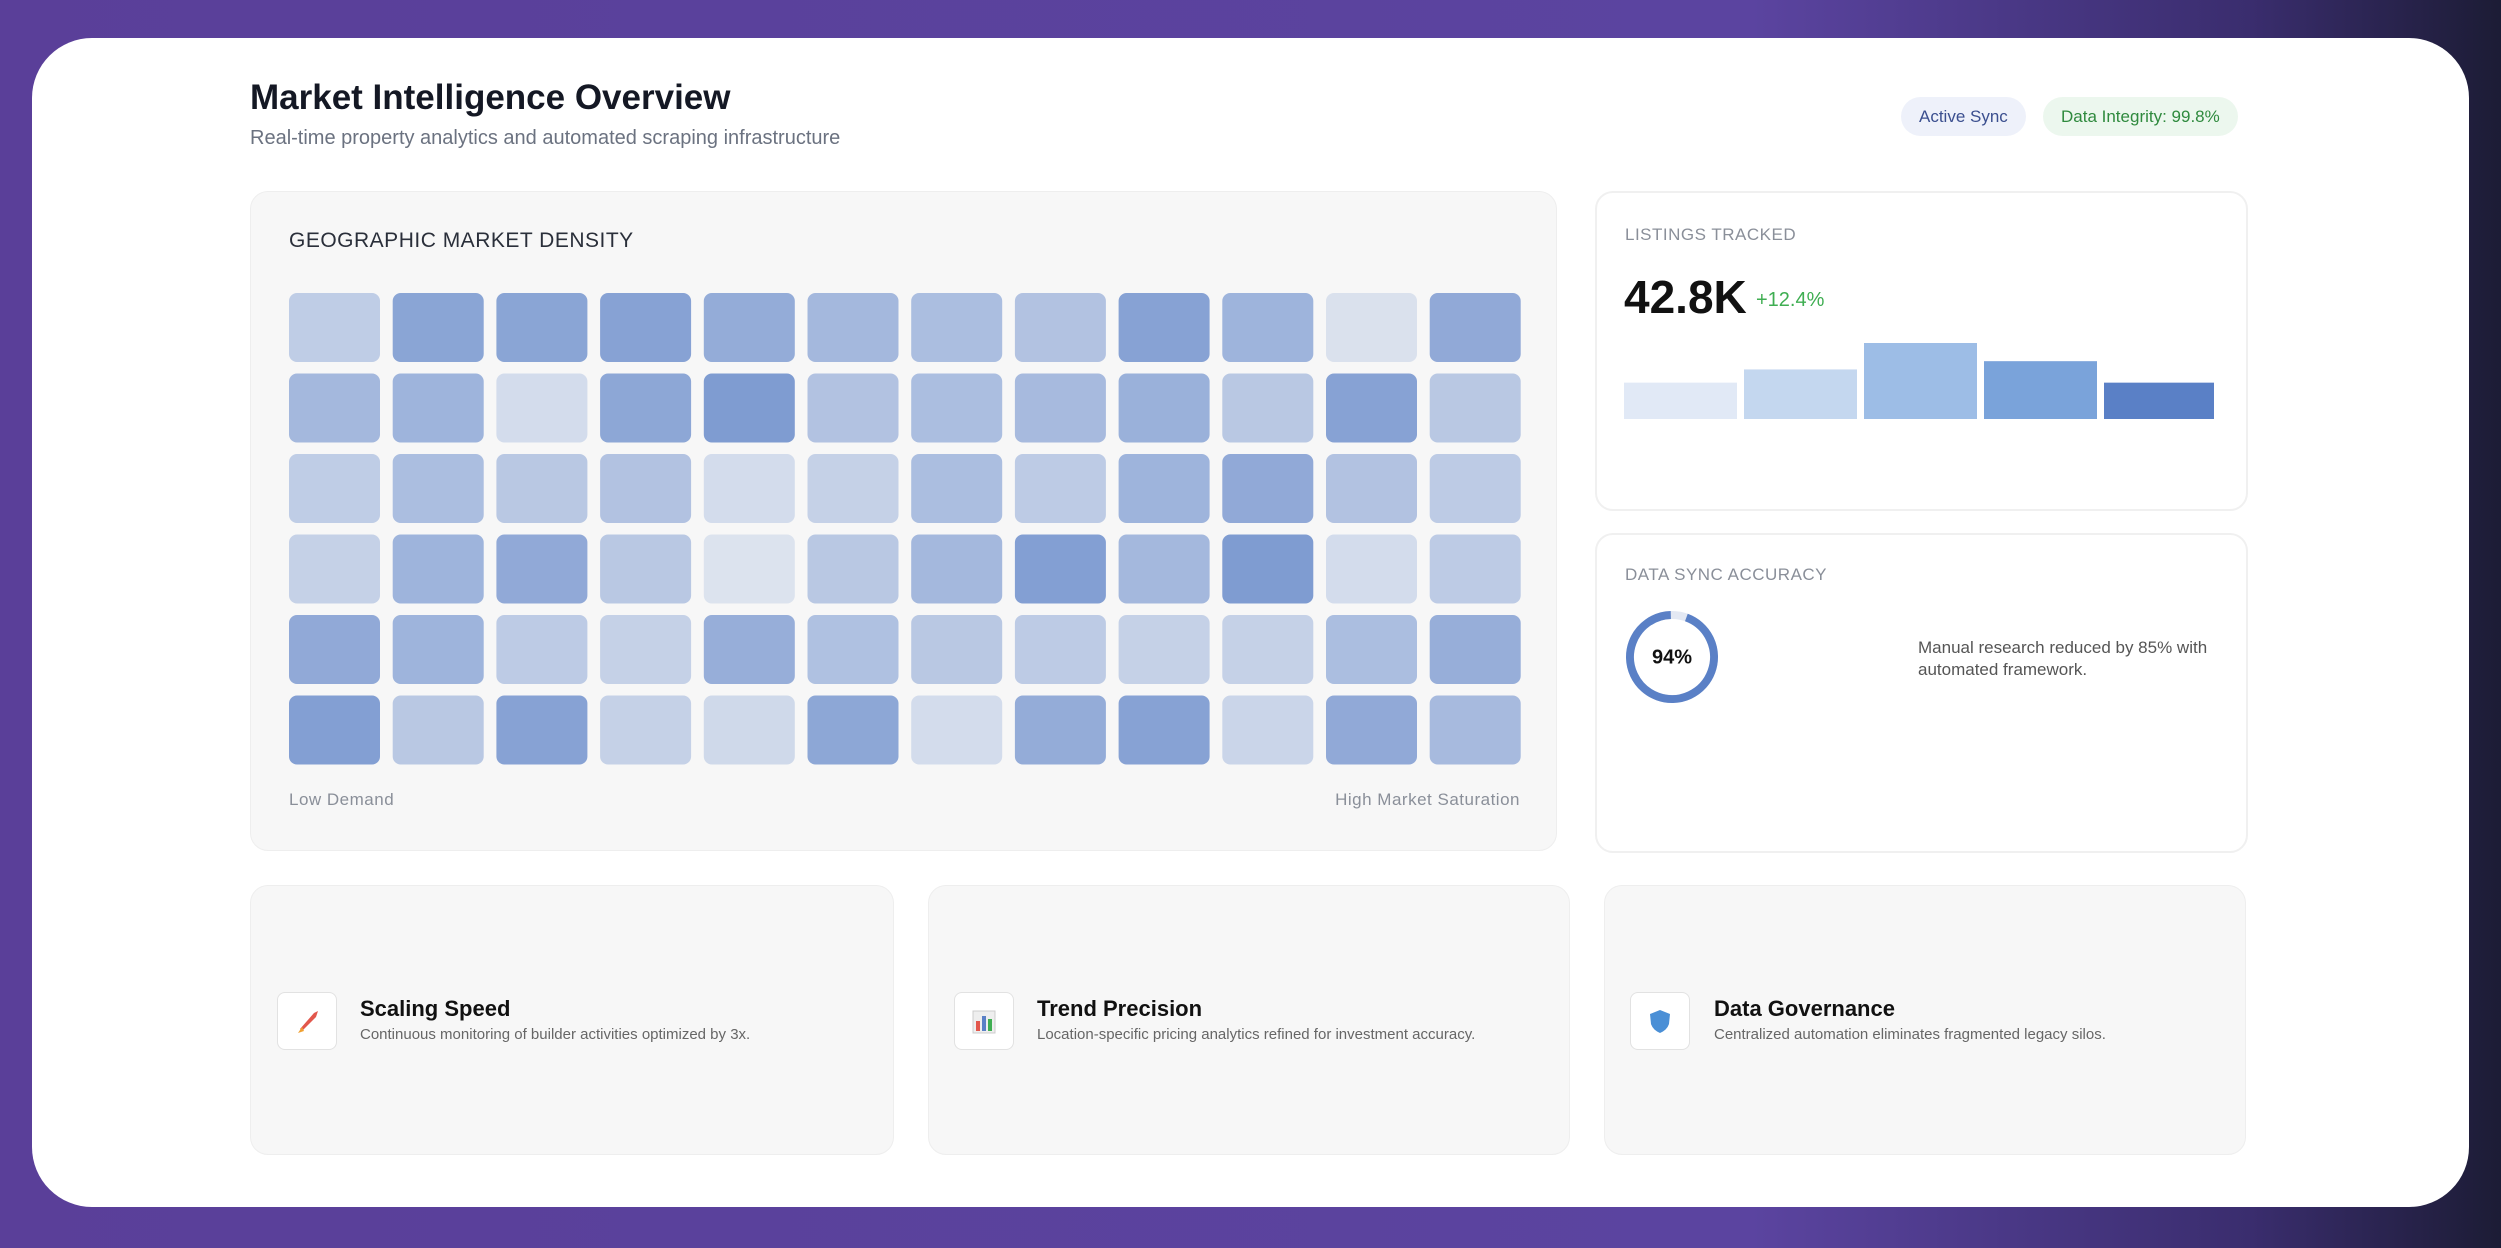 The width and height of the screenshot is (2501, 1248). What do you see at coordinates (490, 97) in the screenshot?
I see `page-title: Market Intelligence Overview` at bounding box center [490, 97].